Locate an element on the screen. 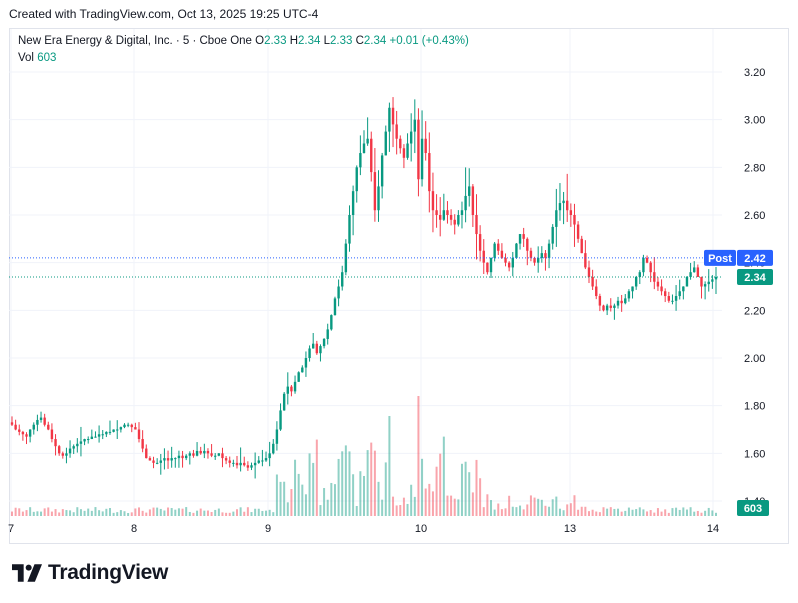 Image resolution: width=798 pixels, height=603 pixels. y-tick-label: 2.00 is located at coordinates (754, 359).